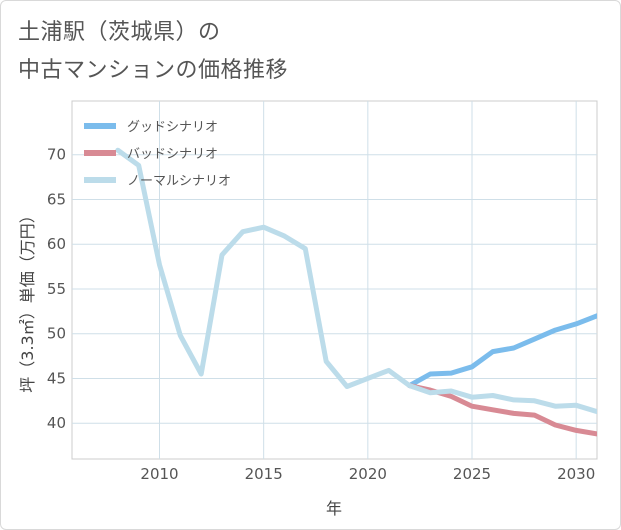 This screenshot has width=621, height=530. Describe the element at coordinates (56, 199) in the screenshot. I see `y-tick-label: 65` at that location.